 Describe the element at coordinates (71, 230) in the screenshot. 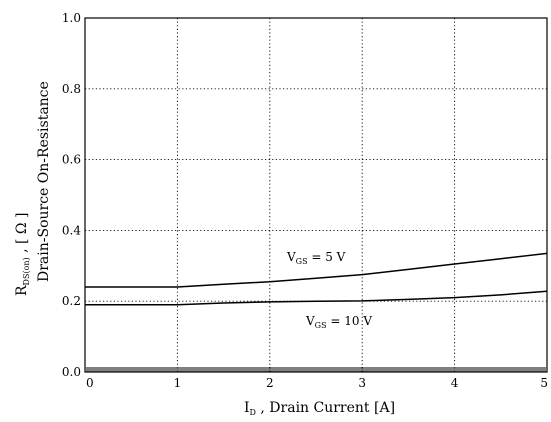

I see `y-tick-label: 0.4` at that location.